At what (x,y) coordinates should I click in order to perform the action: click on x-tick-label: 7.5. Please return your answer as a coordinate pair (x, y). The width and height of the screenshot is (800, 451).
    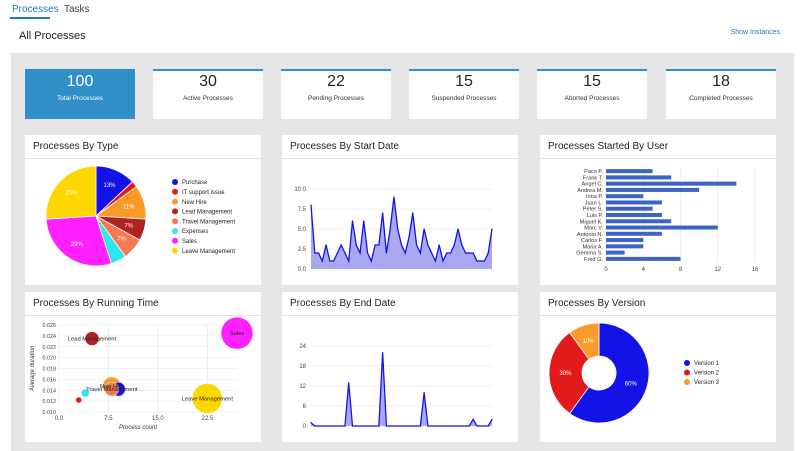
    Looking at the image, I should click on (108, 419).